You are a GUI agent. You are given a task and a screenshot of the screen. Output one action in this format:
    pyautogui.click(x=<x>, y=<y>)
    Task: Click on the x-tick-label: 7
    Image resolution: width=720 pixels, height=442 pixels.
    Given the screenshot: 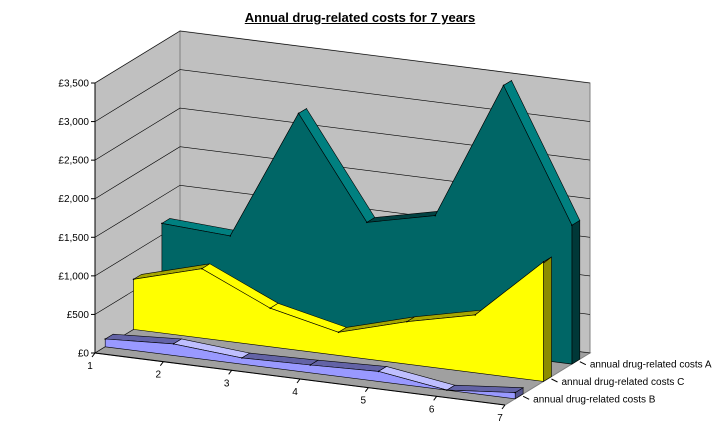 What is the action you would take?
    pyautogui.click(x=500, y=418)
    